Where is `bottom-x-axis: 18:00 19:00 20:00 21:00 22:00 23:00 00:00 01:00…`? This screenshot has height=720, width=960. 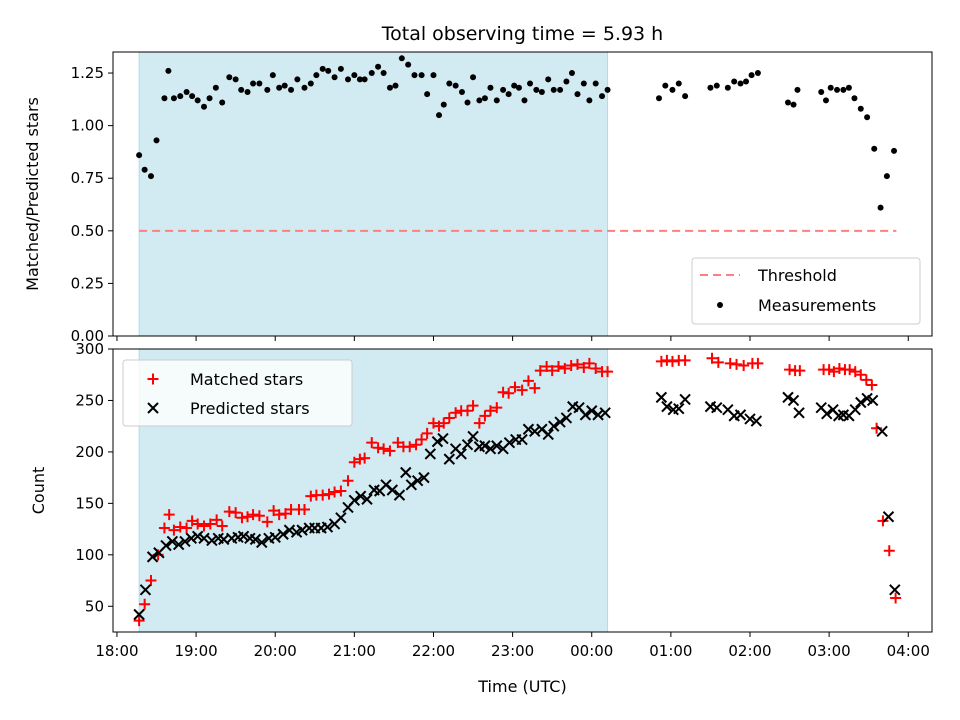
bottom-x-axis: 18:00 19:00 20:00 21:00 22:00 23:00 00:00 01:00… is located at coordinates (512, 646).